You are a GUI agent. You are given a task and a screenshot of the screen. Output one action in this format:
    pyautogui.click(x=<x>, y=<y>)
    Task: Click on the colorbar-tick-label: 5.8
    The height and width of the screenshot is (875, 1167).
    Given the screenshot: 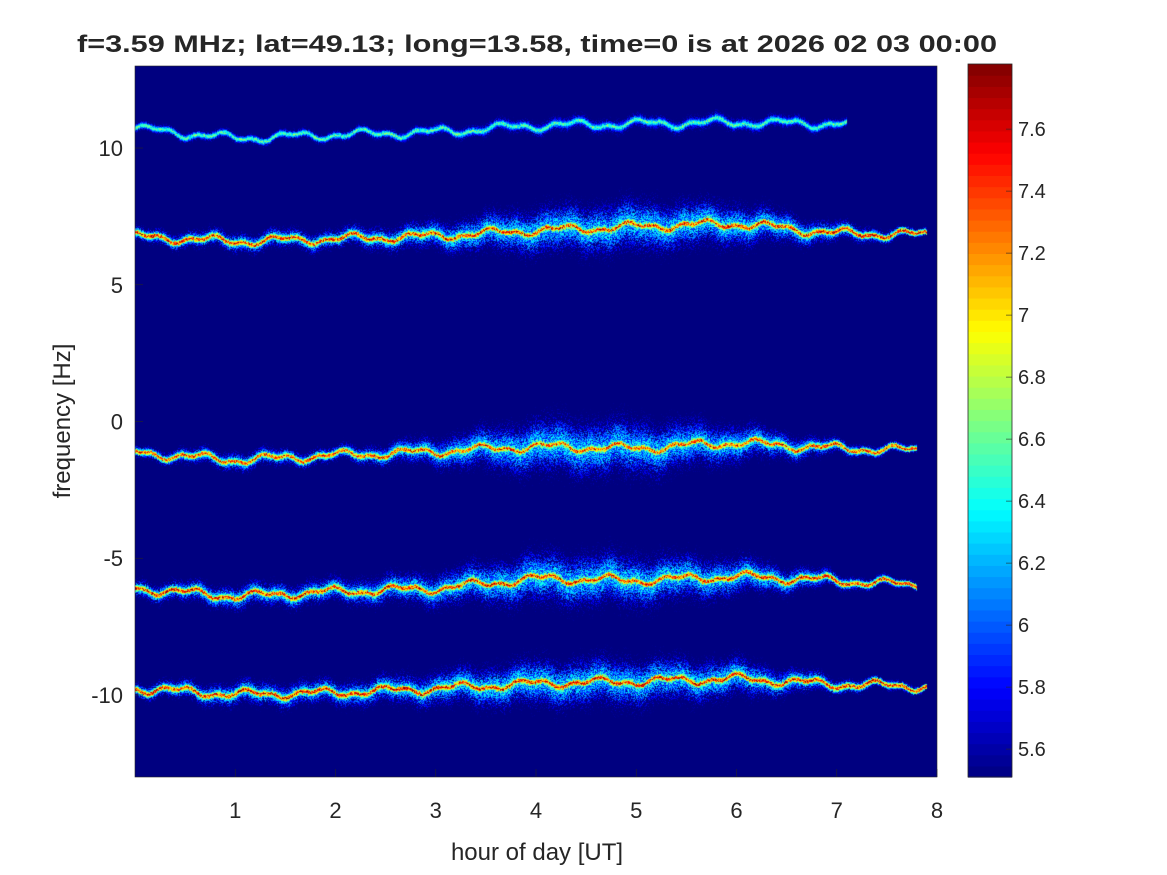 What is the action you would take?
    pyautogui.click(x=1032, y=688)
    